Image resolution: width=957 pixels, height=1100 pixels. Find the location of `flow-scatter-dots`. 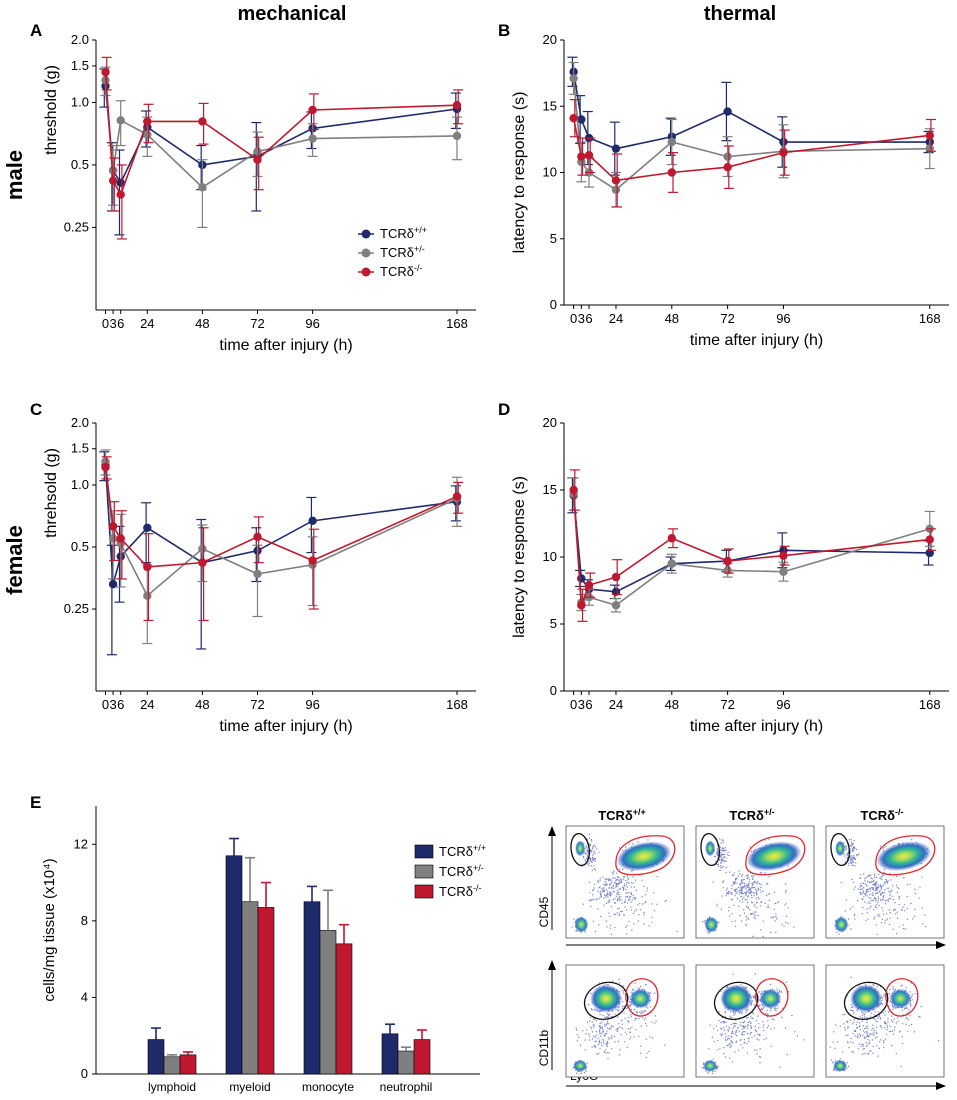

flow-scatter-dots is located at coordinates (884, 1024).